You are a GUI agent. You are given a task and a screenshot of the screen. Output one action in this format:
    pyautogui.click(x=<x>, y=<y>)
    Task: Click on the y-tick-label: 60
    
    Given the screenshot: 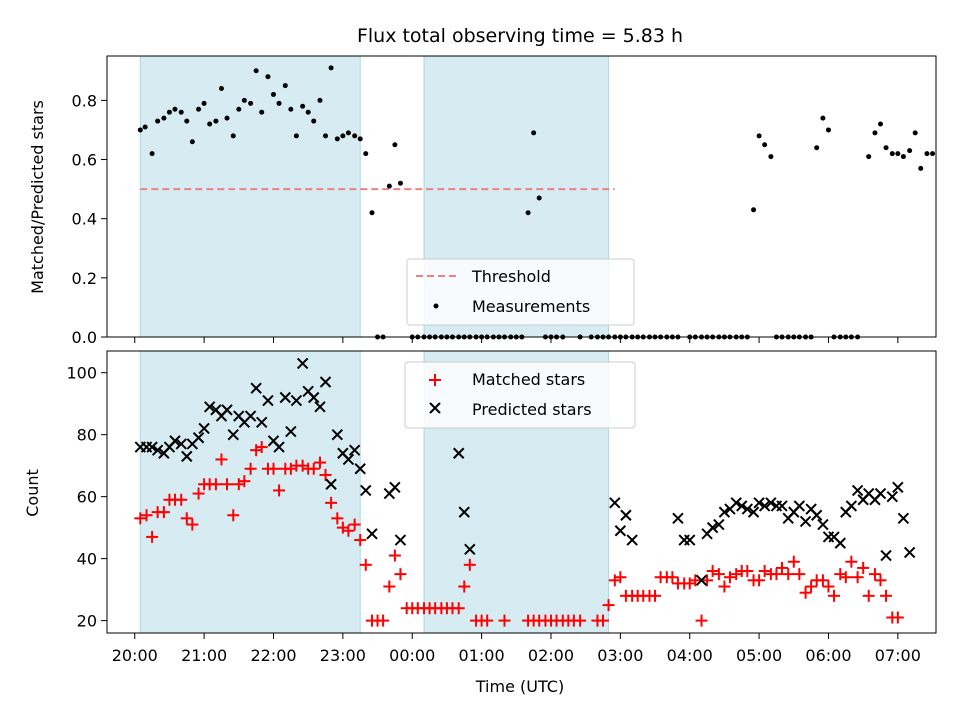 What is the action you would take?
    pyautogui.click(x=87, y=497)
    